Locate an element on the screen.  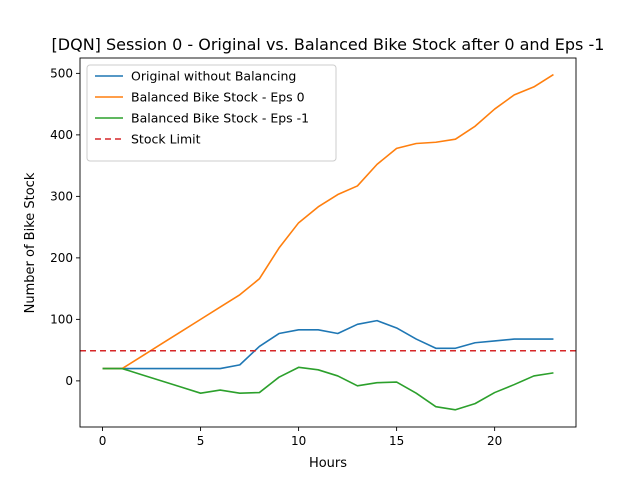
legend-label-0: Original without Balancing is located at coordinates (213, 76).